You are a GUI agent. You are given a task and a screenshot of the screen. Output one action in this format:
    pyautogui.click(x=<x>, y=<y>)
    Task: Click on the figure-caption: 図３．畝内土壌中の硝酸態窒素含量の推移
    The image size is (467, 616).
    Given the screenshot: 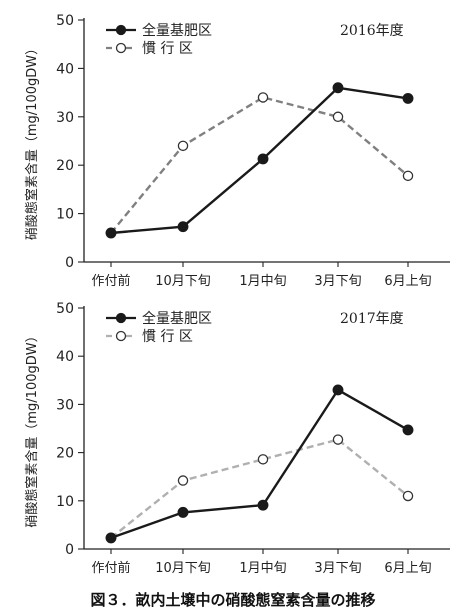 What is the action you would take?
    pyautogui.click(x=232, y=600)
    